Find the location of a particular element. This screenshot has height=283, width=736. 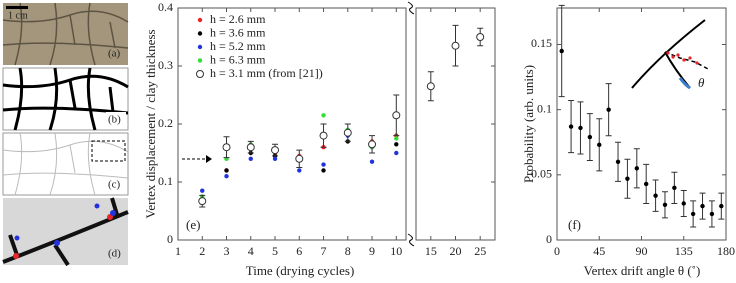

y-axis-label: Probability (arb. units) is located at coordinates (528, 124).